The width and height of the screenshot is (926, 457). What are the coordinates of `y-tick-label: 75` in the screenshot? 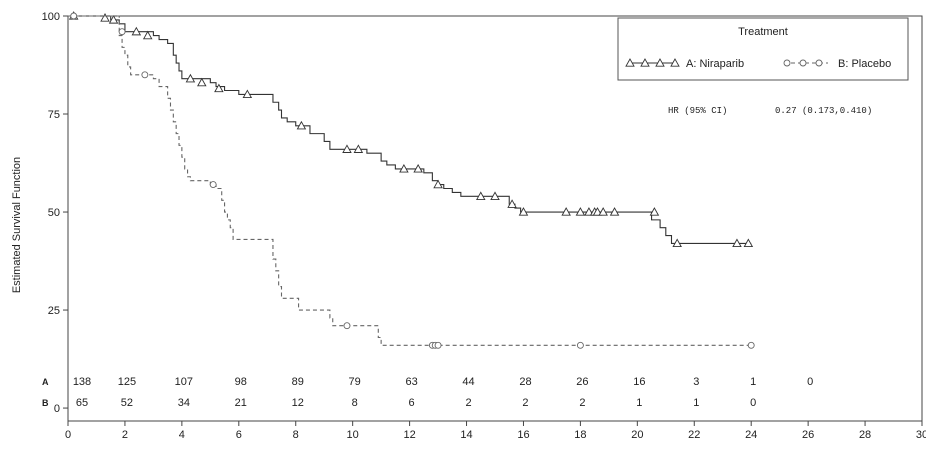 It's located at (54, 115).